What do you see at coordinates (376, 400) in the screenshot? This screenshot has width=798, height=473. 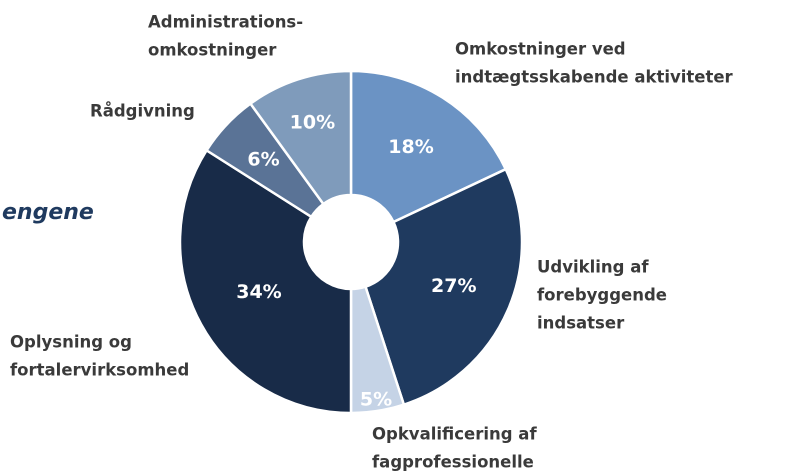 I see `value-label: 5%` at bounding box center [376, 400].